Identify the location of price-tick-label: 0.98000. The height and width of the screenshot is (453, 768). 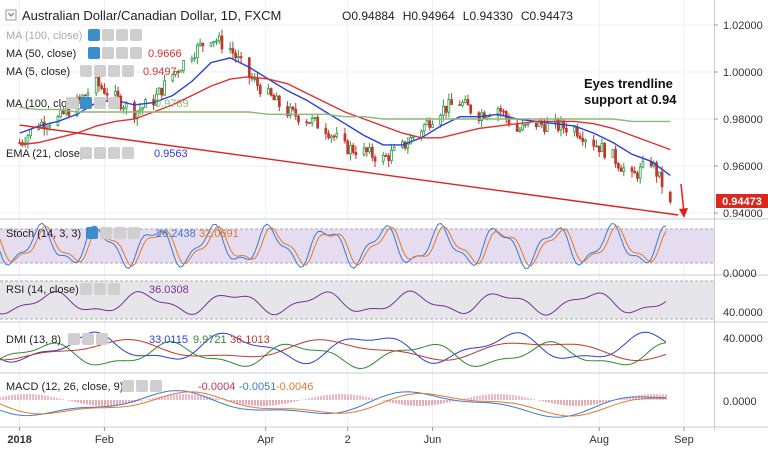
(743, 120).